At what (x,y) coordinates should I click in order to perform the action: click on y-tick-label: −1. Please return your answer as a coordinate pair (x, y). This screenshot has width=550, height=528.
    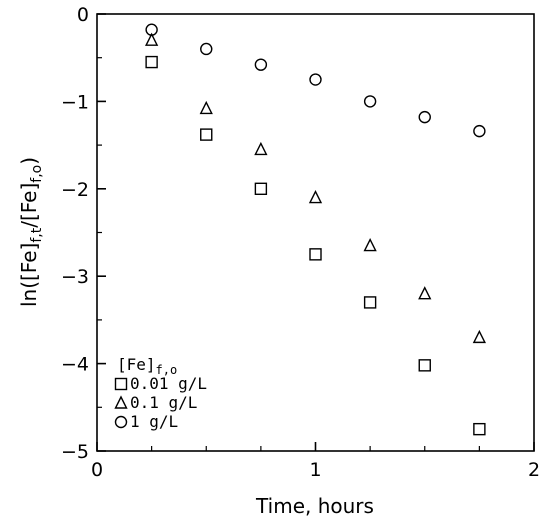
    Looking at the image, I should click on (75, 102).